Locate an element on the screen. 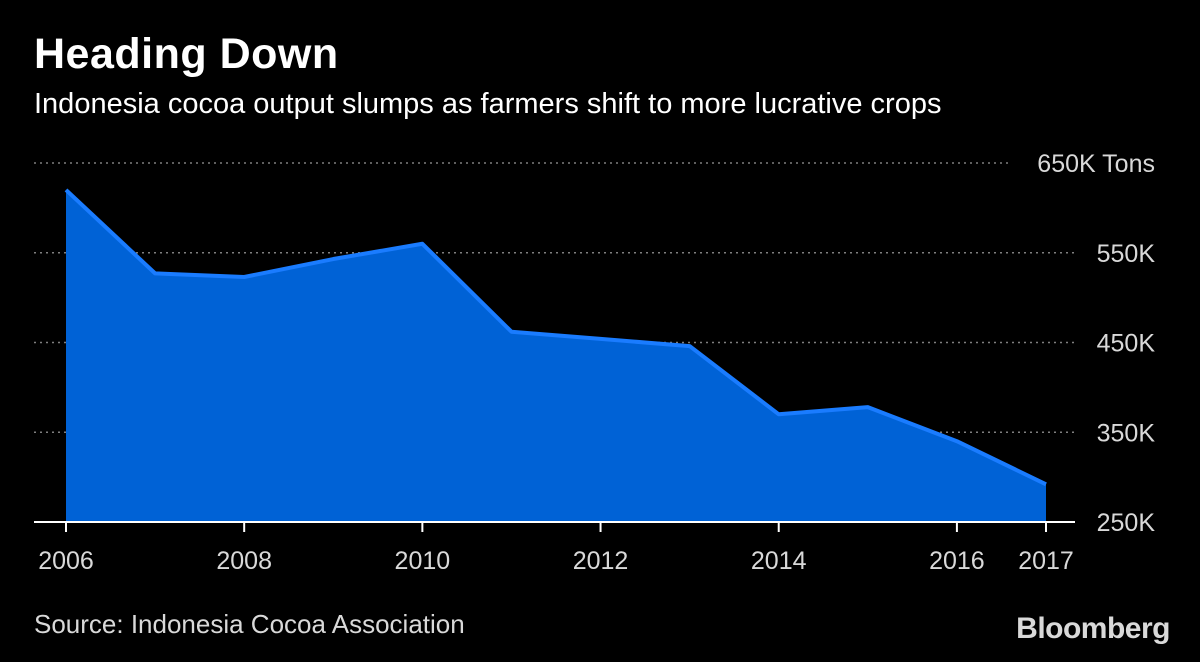  x-tick-label: 2016 is located at coordinates (957, 561).